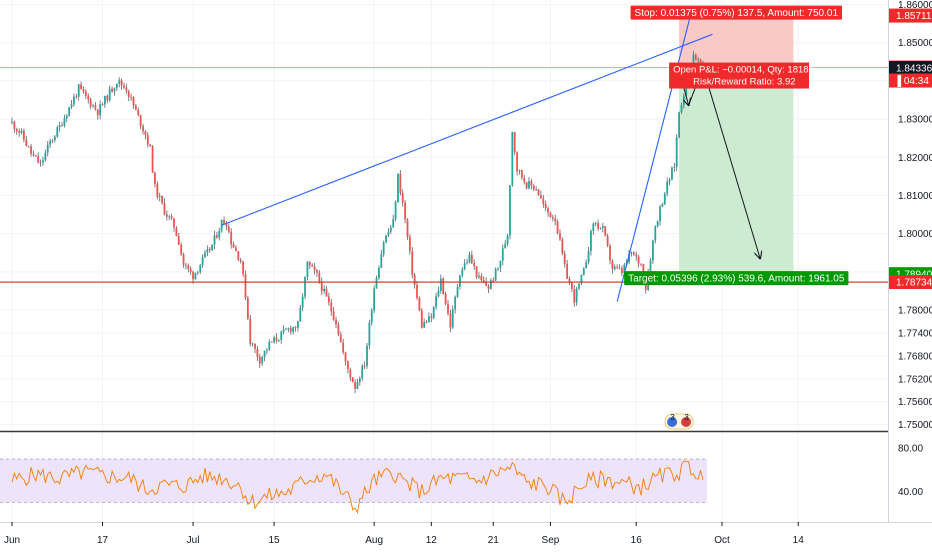 Image resolution: width=932 pixels, height=555 pixels. Describe the element at coordinates (357, 487) in the screenshot. I see `rsi-line` at that location.